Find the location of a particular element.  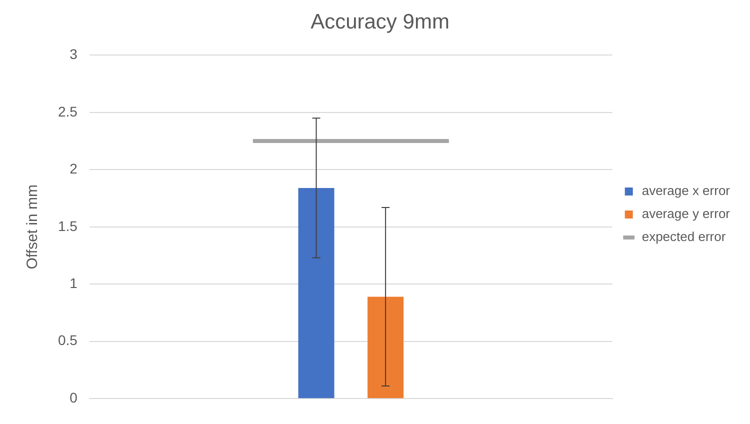

legend-label: average y error is located at coordinates (686, 214).